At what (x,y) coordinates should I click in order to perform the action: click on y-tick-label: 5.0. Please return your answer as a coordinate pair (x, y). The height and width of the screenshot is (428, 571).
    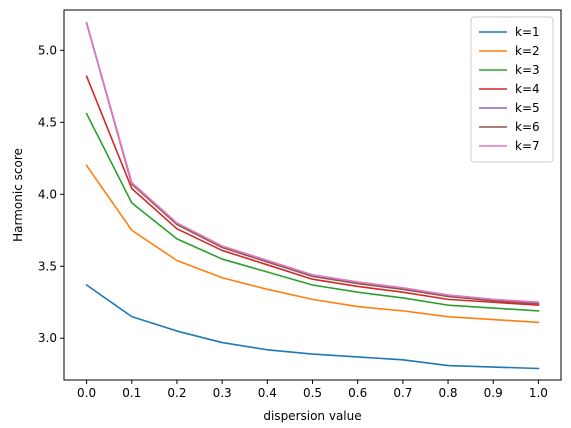
    Looking at the image, I should click on (47, 50).